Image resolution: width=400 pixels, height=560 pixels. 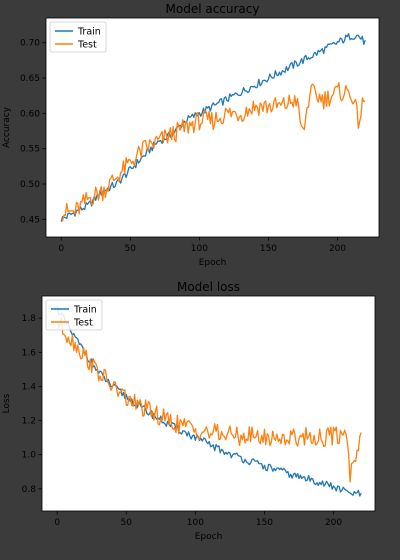 I want to click on loss-chart-title: Model loss, so click(x=208, y=287).